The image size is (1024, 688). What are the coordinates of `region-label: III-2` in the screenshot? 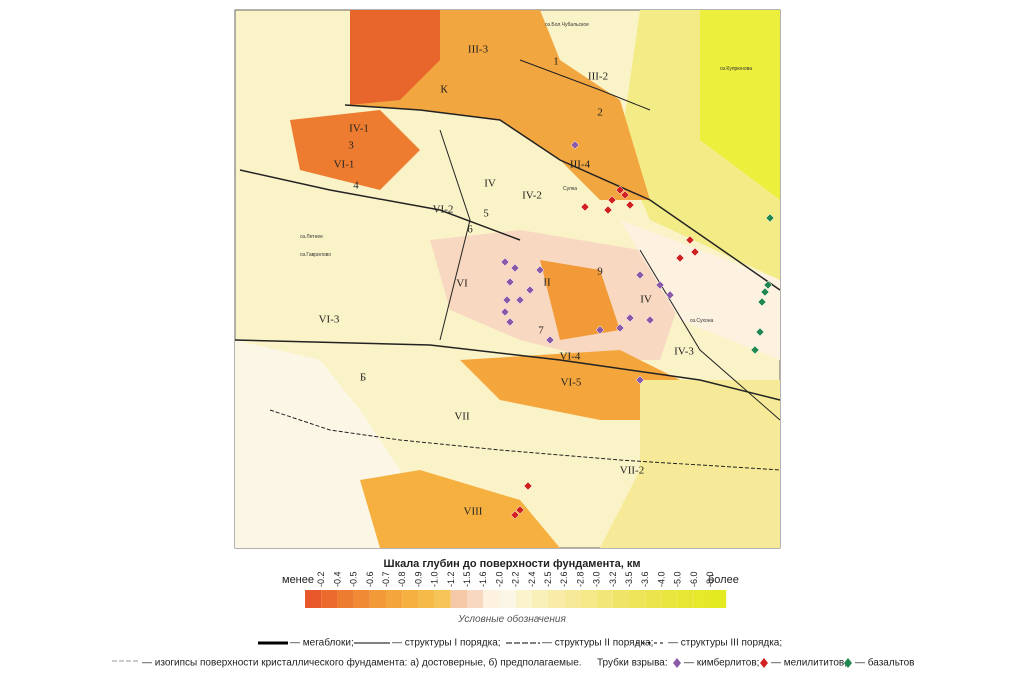 It's located at (598, 77).